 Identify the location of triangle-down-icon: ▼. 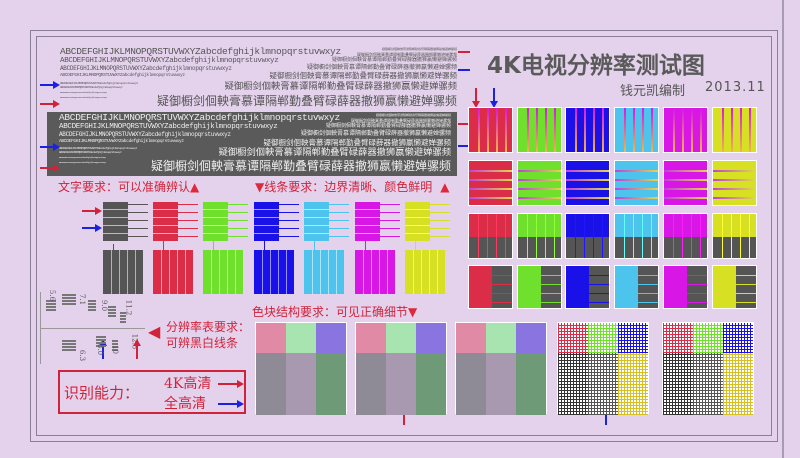
(260, 187).